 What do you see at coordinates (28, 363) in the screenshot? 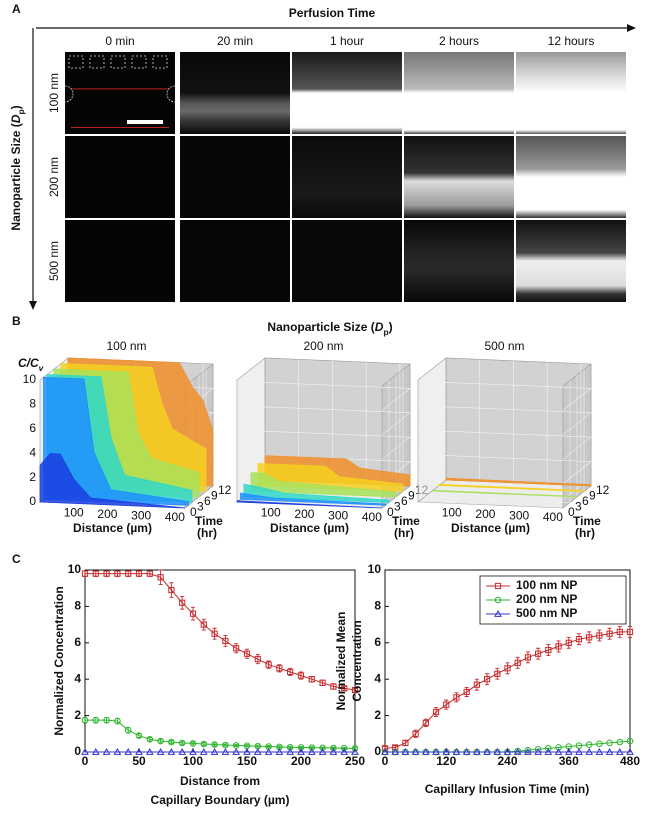
I see `z-axis-title-part: C/C` at bounding box center [28, 363].